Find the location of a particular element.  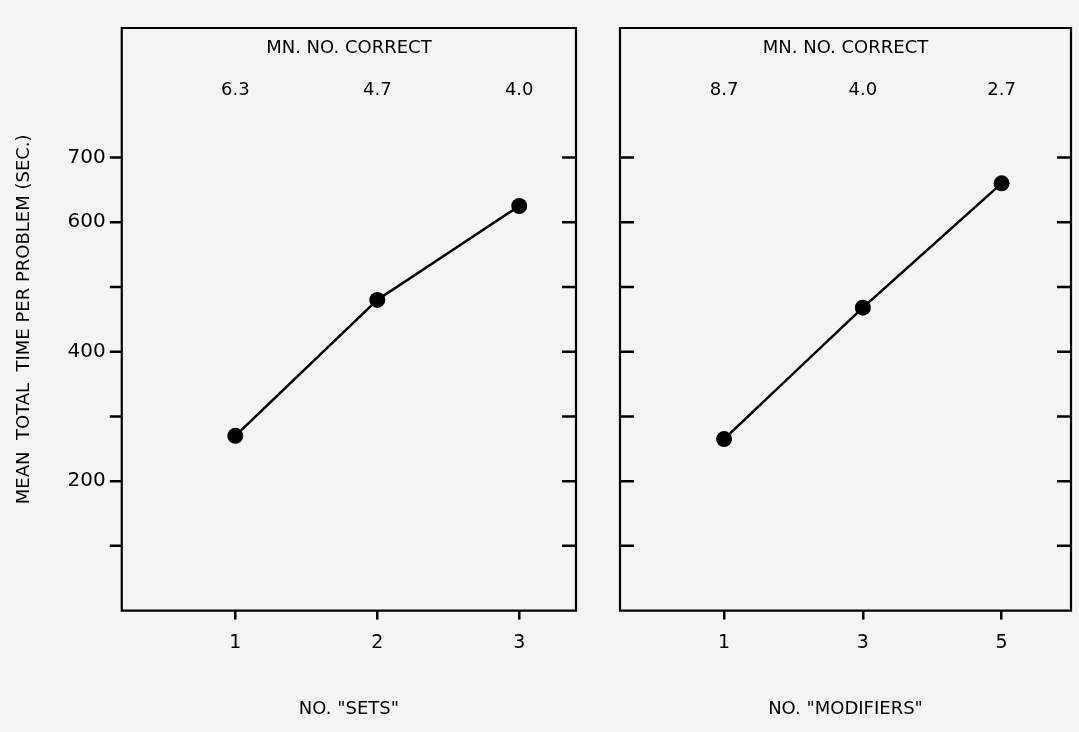

x-axis-title: NO. "SETS" is located at coordinates (348, 707).